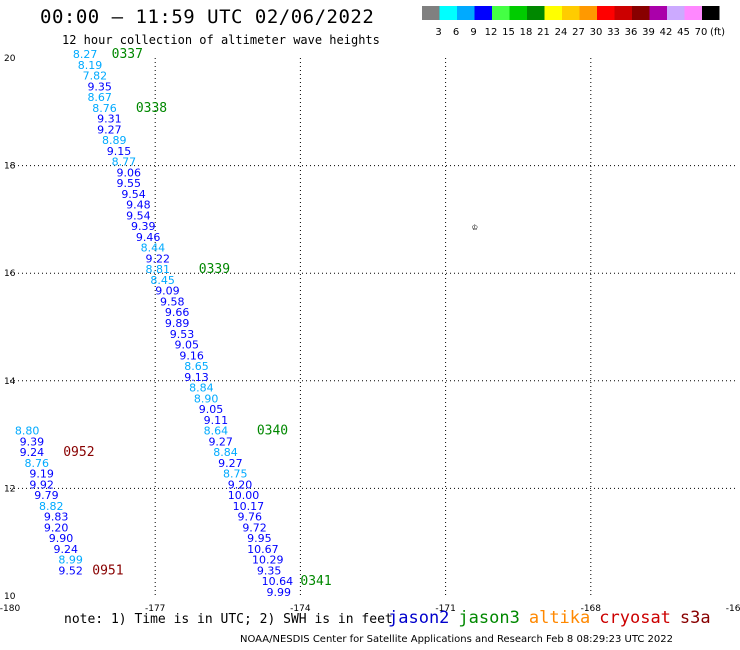 The image size is (740, 650). What do you see at coordinates (272, 431) in the screenshot?
I see `pass-time-label: 0340` at bounding box center [272, 431].